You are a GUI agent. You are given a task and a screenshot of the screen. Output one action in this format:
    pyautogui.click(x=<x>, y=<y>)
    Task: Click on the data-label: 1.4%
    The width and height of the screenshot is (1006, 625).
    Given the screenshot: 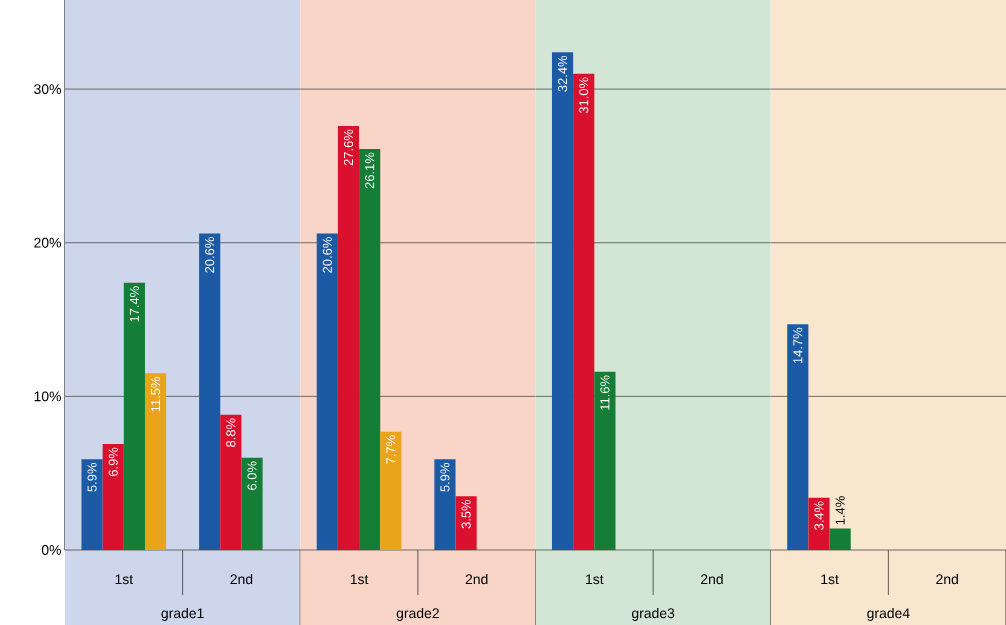 What is the action you would take?
    pyautogui.click(x=840, y=510)
    